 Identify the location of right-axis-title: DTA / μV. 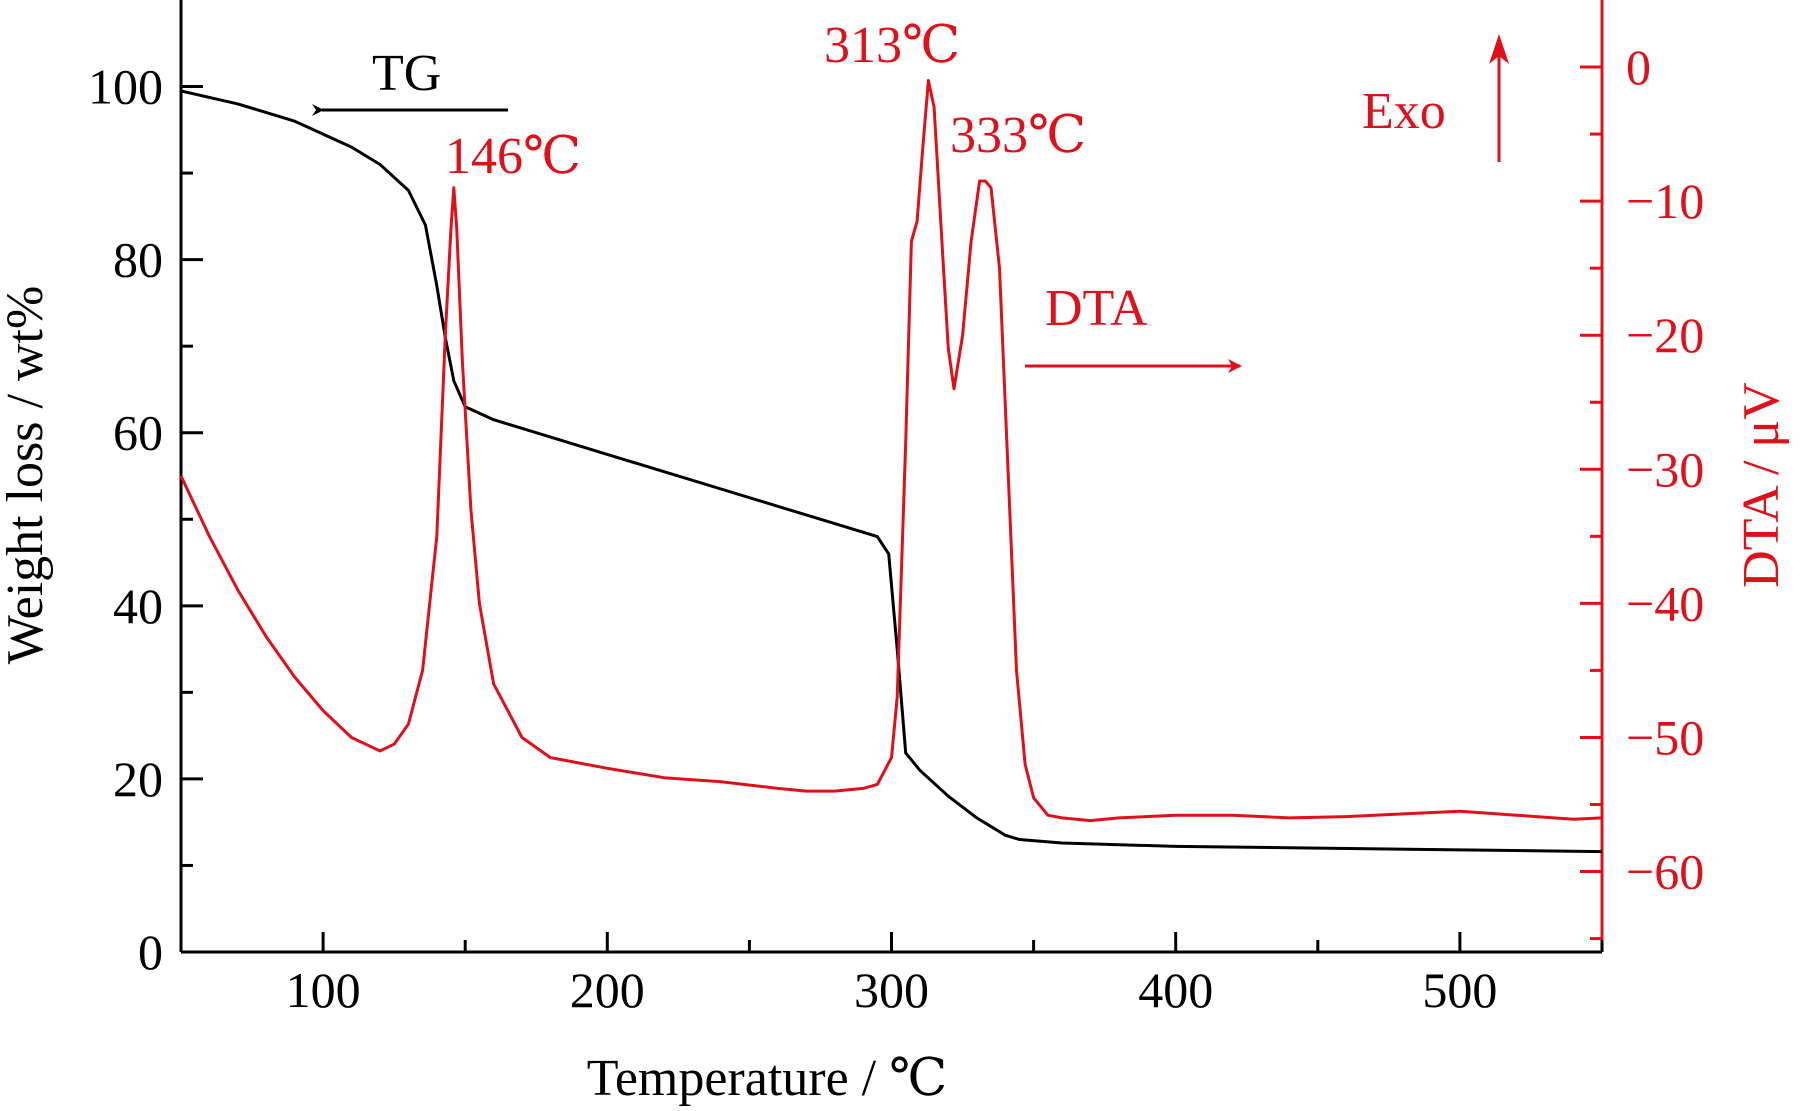
(1761, 485).